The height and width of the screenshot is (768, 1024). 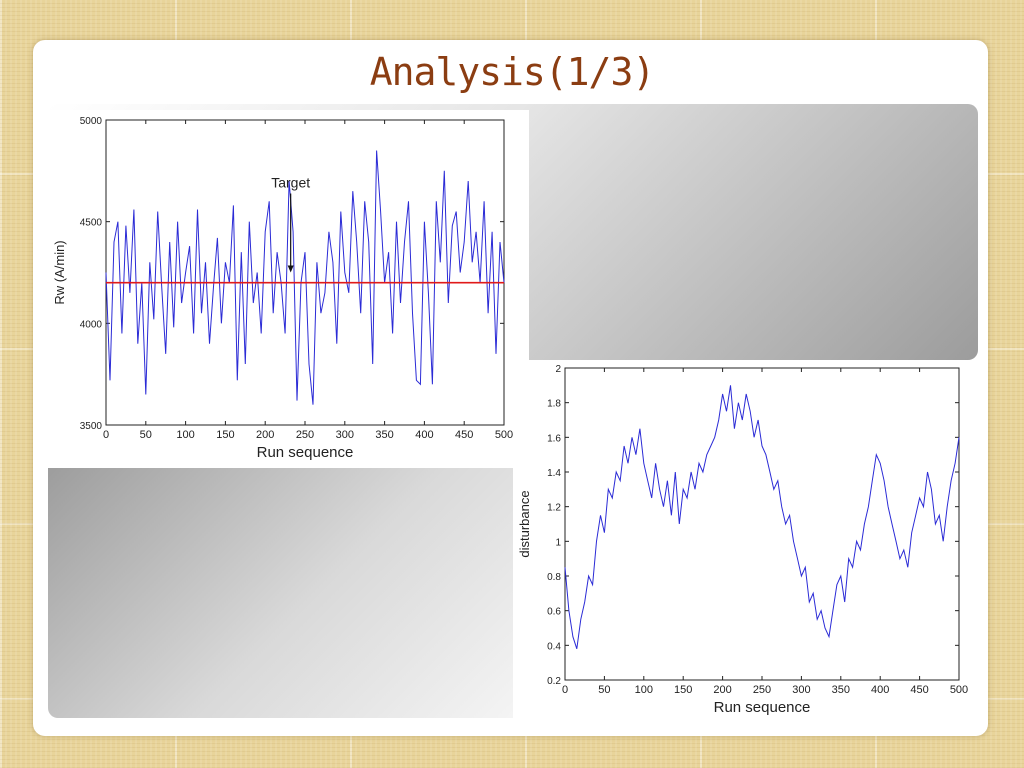 What do you see at coordinates (106, 435) in the screenshot?
I see `chart0-x-tick-label: 0` at bounding box center [106, 435].